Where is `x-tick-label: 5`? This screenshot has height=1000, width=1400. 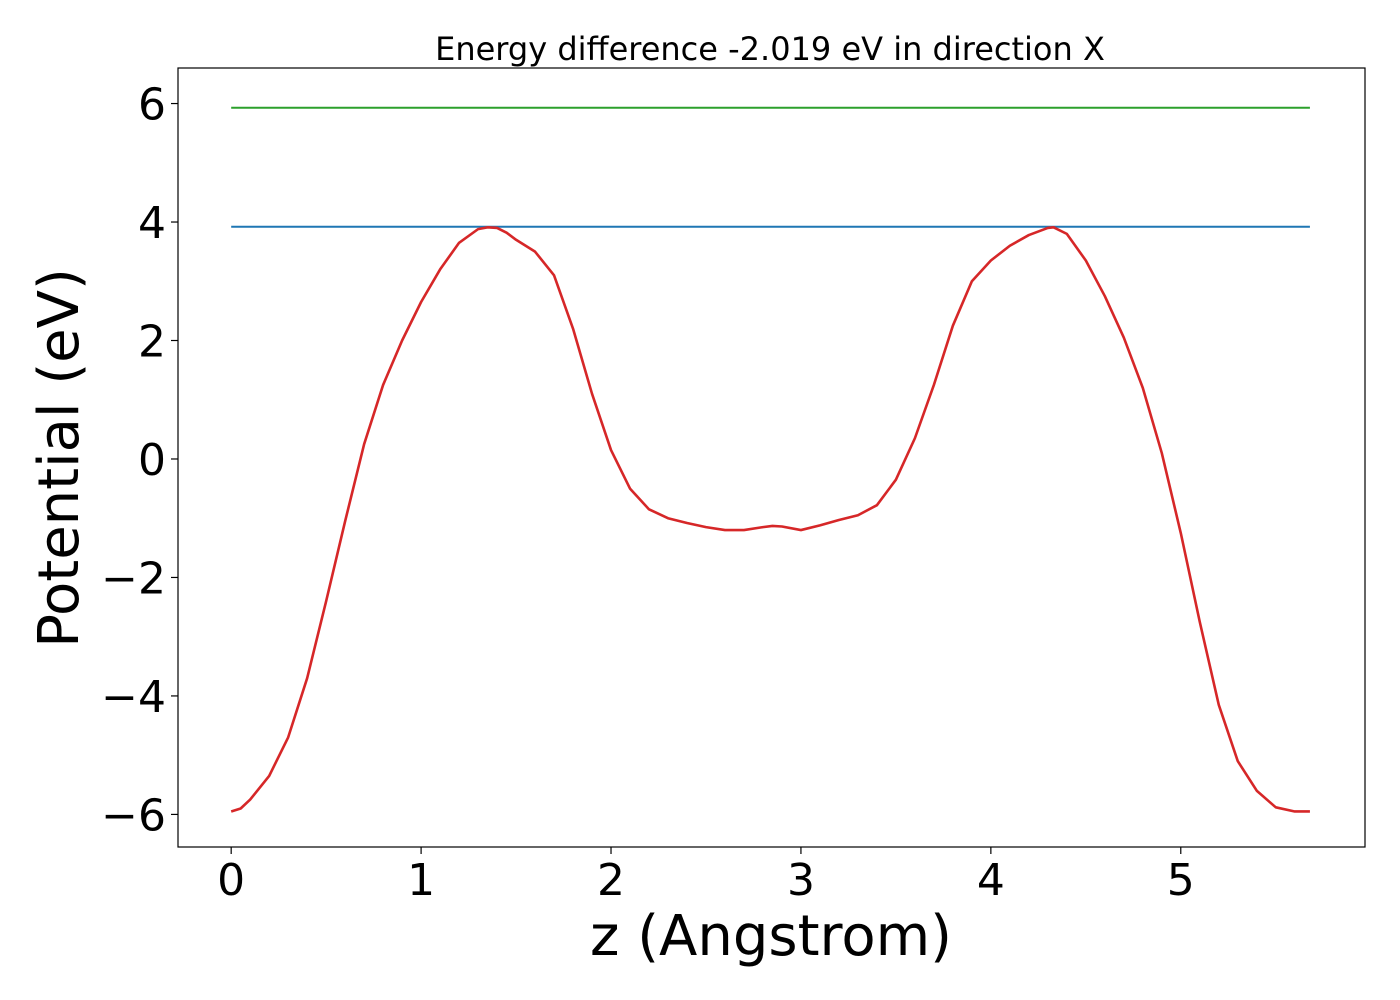
x-tick-label: 5 is located at coordinates (1181, 880).